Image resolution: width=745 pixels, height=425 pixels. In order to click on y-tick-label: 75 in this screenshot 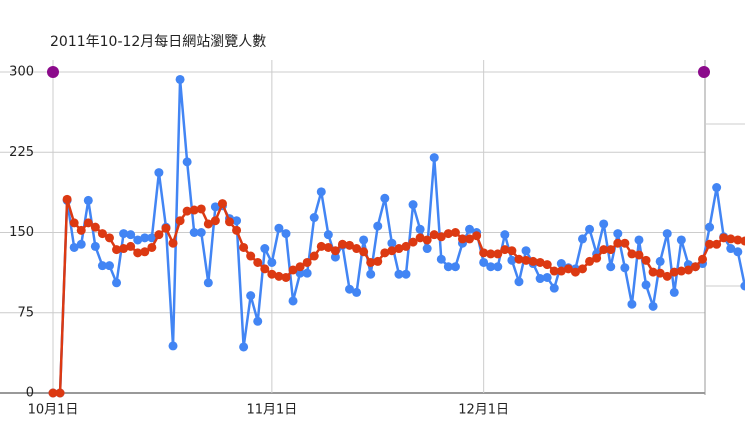, I will do `click(25, 312)`.